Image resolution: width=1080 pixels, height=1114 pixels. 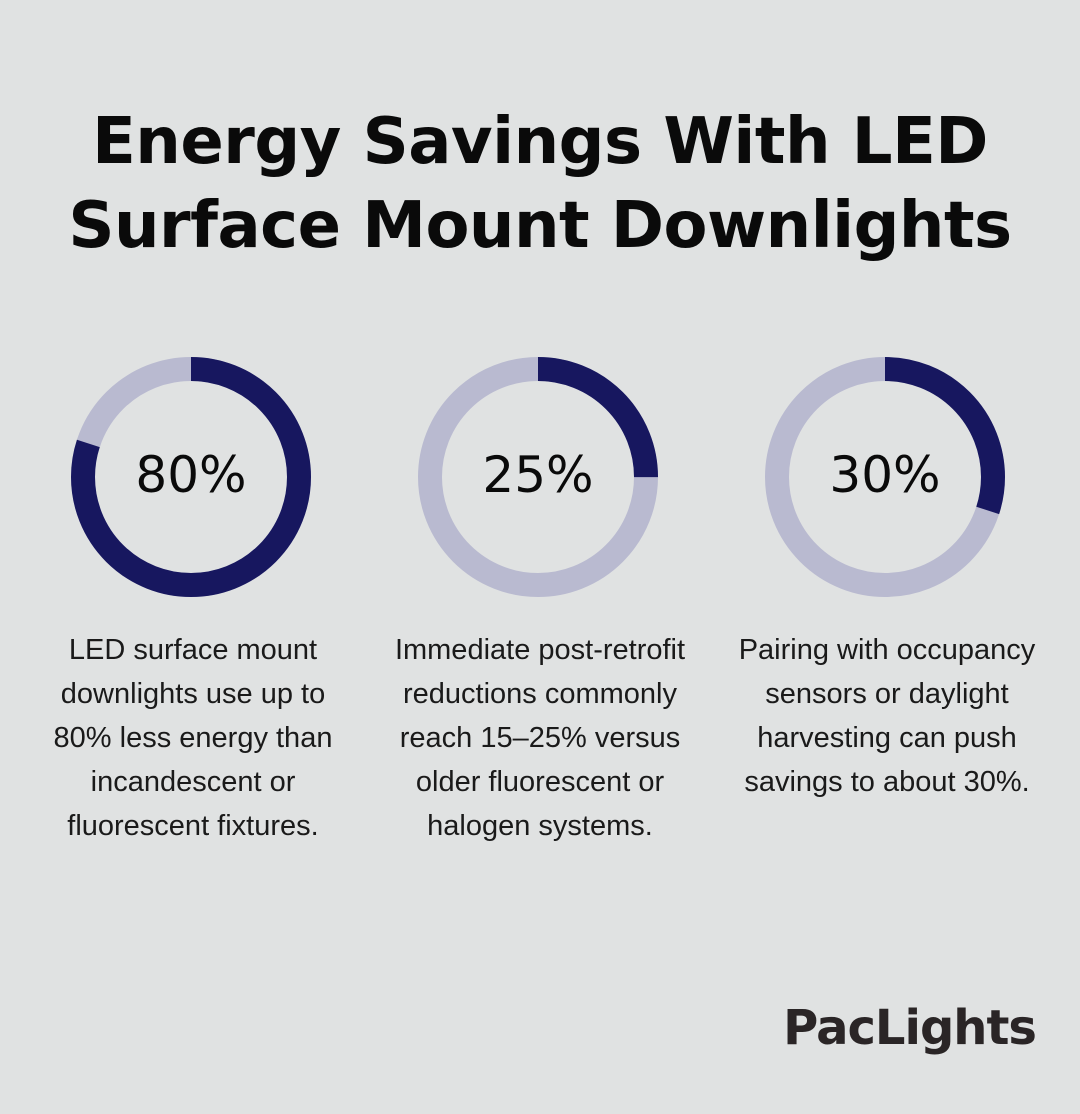 I want to click on stat-value-3: 30%, so click(x=885, y=475).